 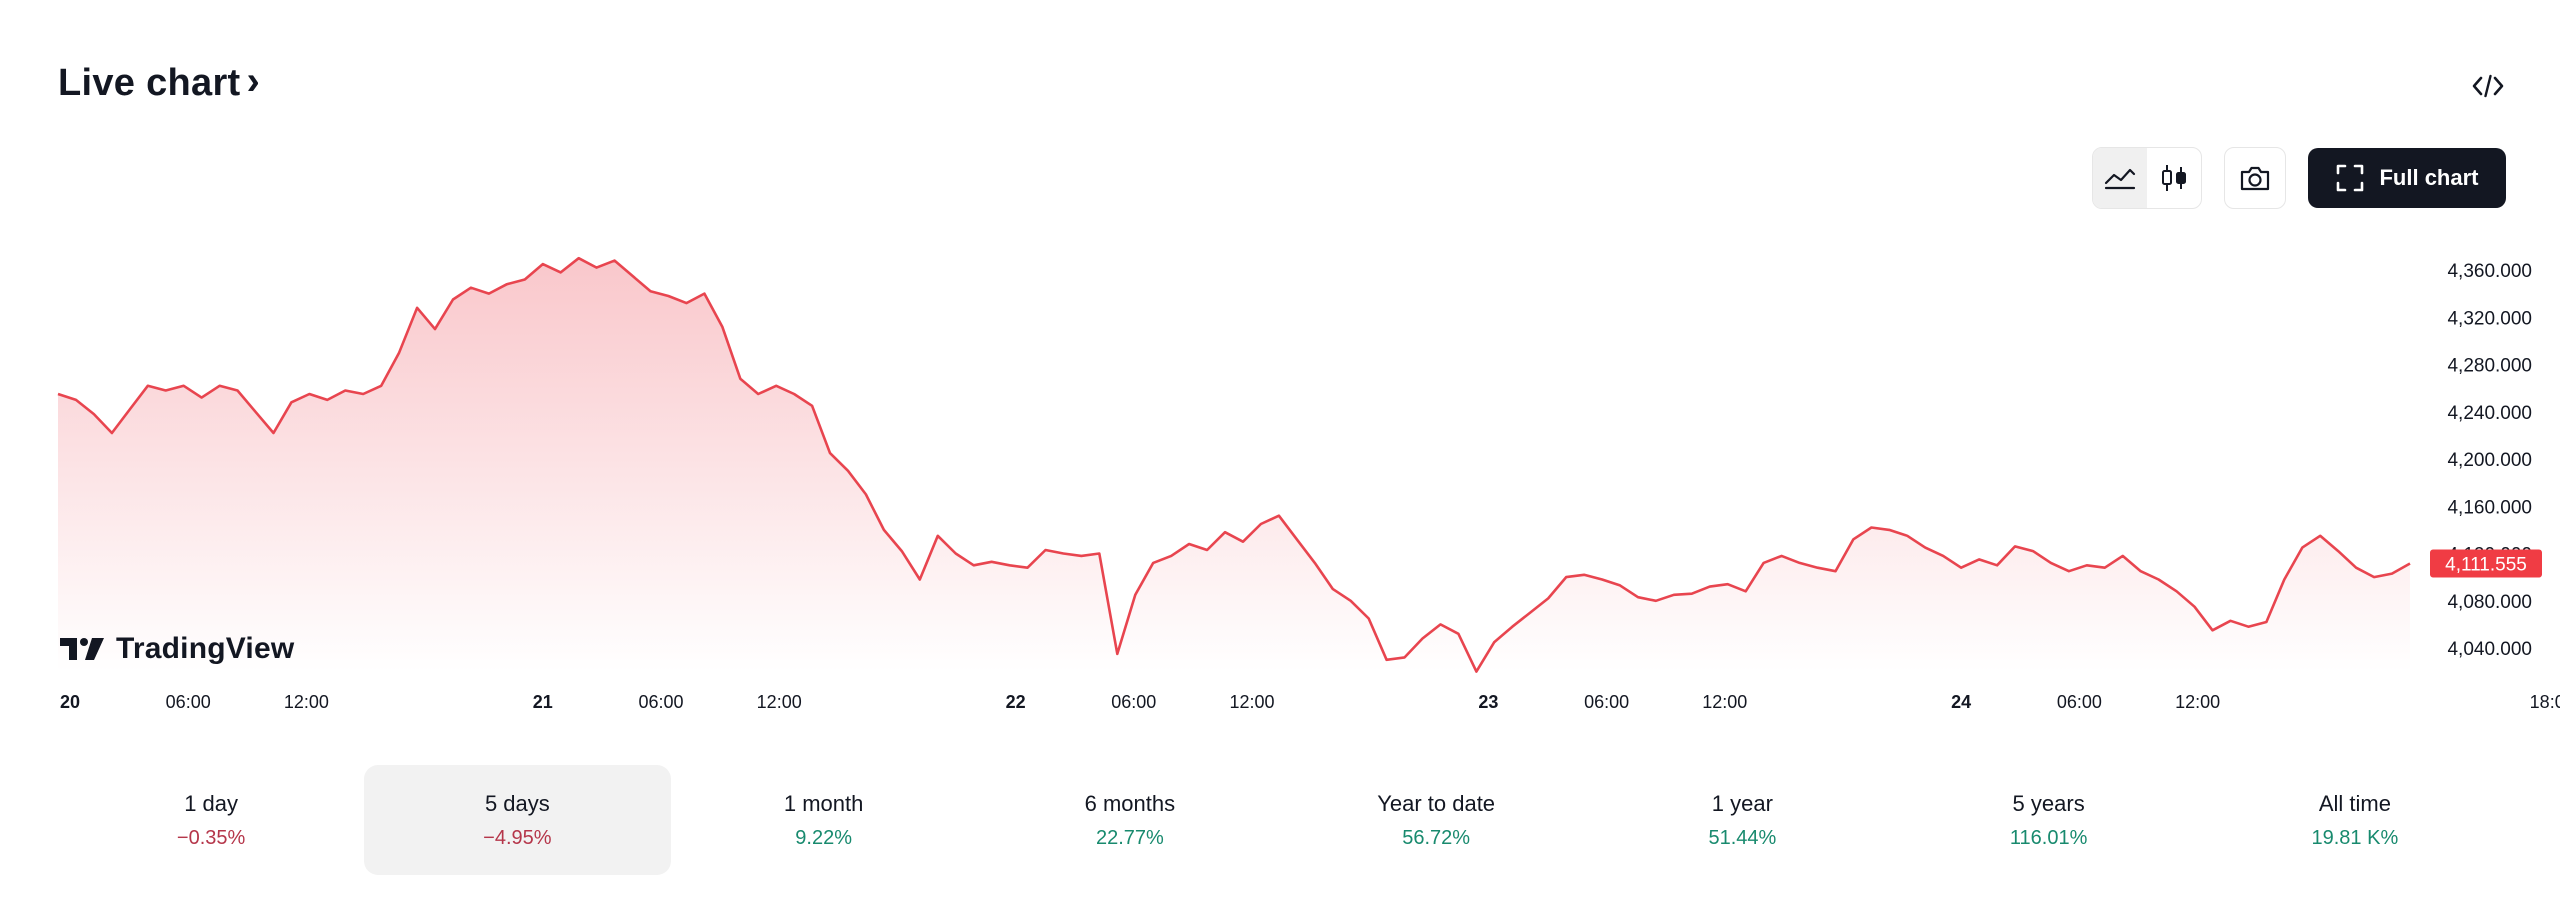 I want to click on period-change-value: 19.81 K%, so click(x=2355, y=837).